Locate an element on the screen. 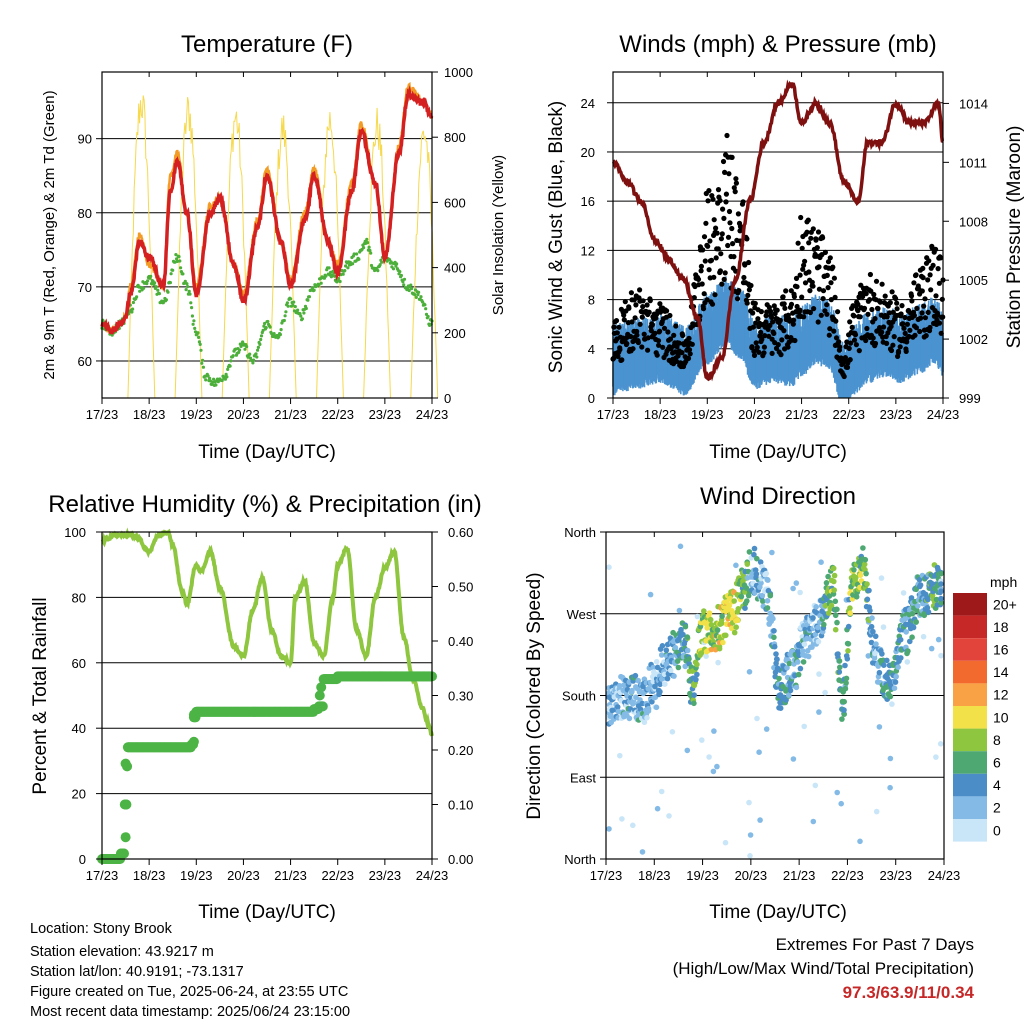 The image size is (1024, 1024). temperature-x-label: Time (Day/UTC) is located at coordinates (267, 452).